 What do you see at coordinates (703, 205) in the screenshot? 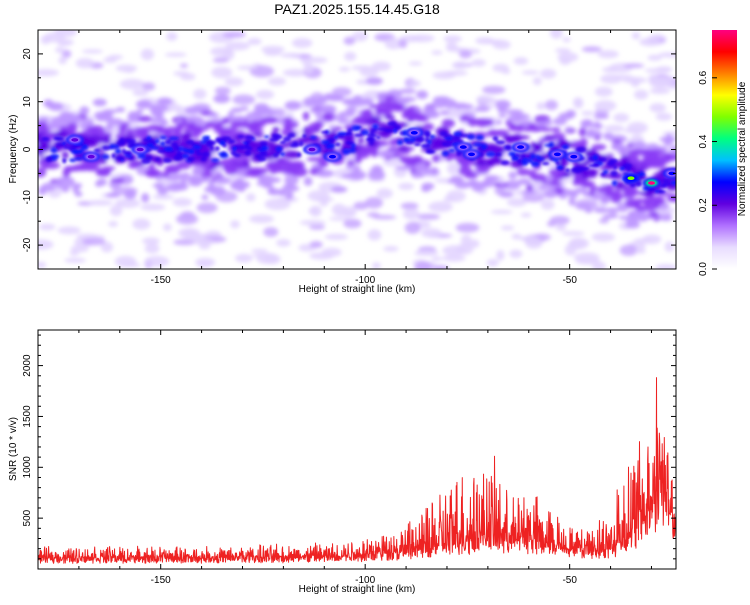
I see `colorbar-tick-label: 0.2` at bounding box center [703, 205].